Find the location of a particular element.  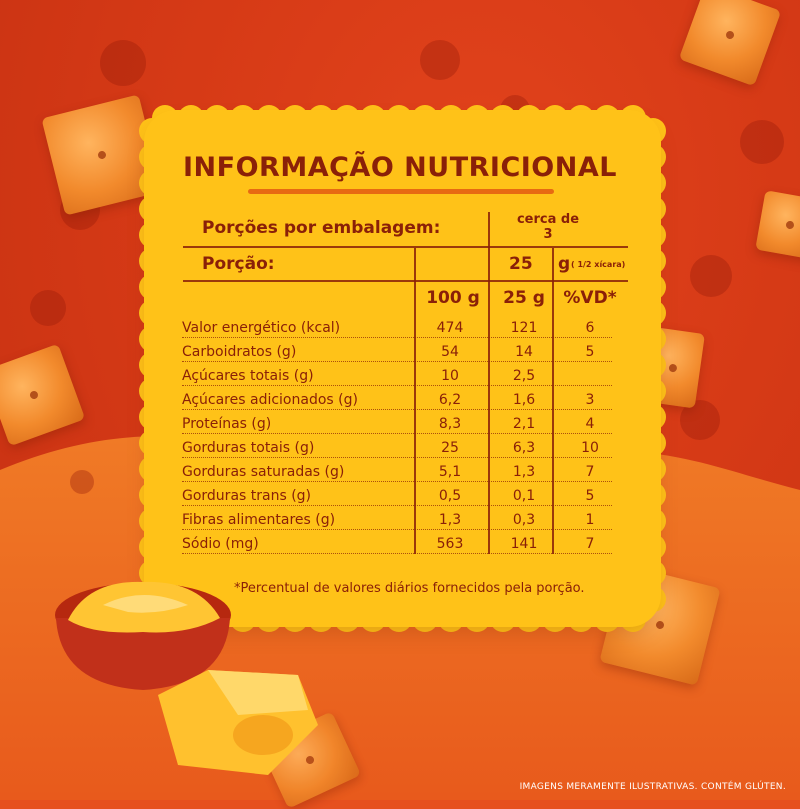

nutrient-value-25g: 0,1 is located at coordinates (524, 496).